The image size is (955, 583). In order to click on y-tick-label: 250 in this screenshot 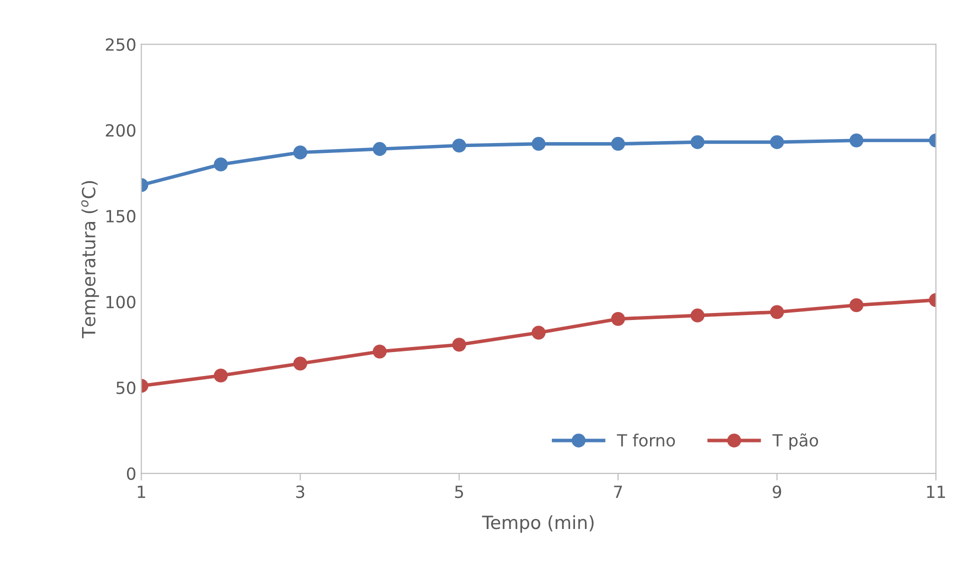, I will do `click(121, 44)`.